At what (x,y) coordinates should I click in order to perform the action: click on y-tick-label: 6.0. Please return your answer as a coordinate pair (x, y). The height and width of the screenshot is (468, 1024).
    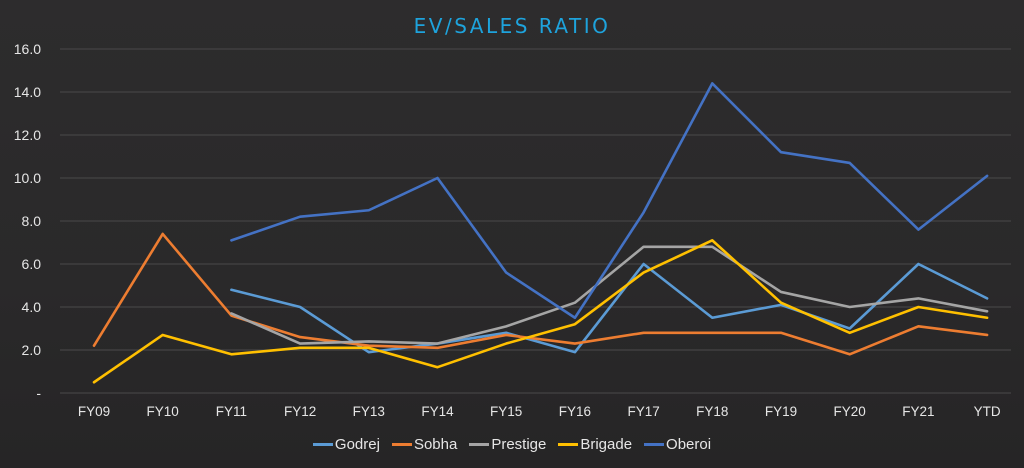
    Looking at the image, I should click on (32, 264).